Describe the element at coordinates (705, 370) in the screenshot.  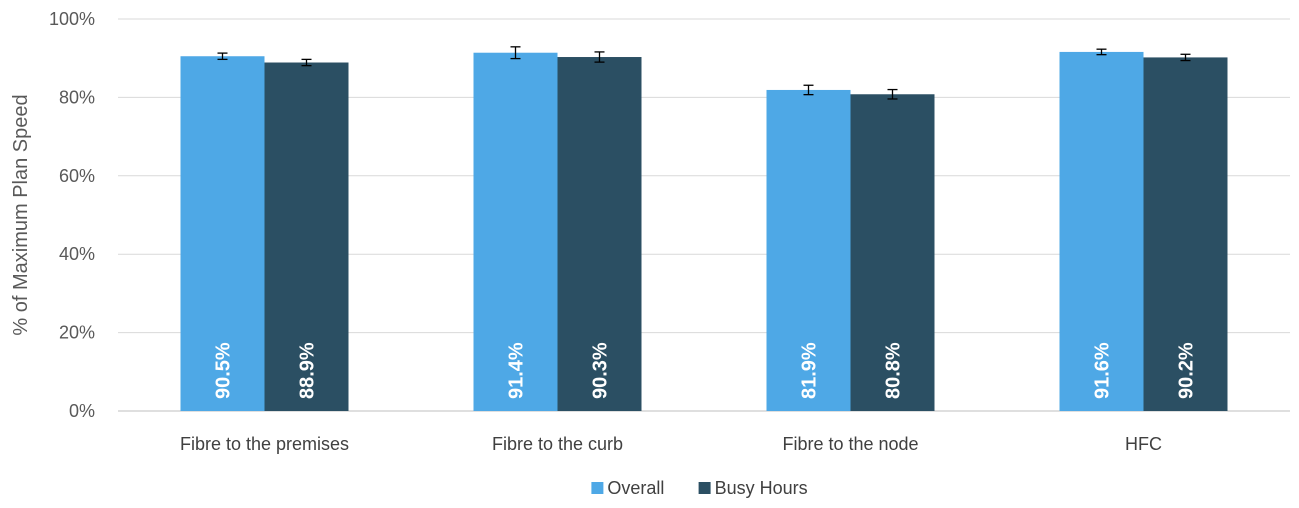
I see `data-labels: 90.5% 88.9% 91.4% 90.3% 81.9% 80.8% 91.6% 90.2%` at that location.